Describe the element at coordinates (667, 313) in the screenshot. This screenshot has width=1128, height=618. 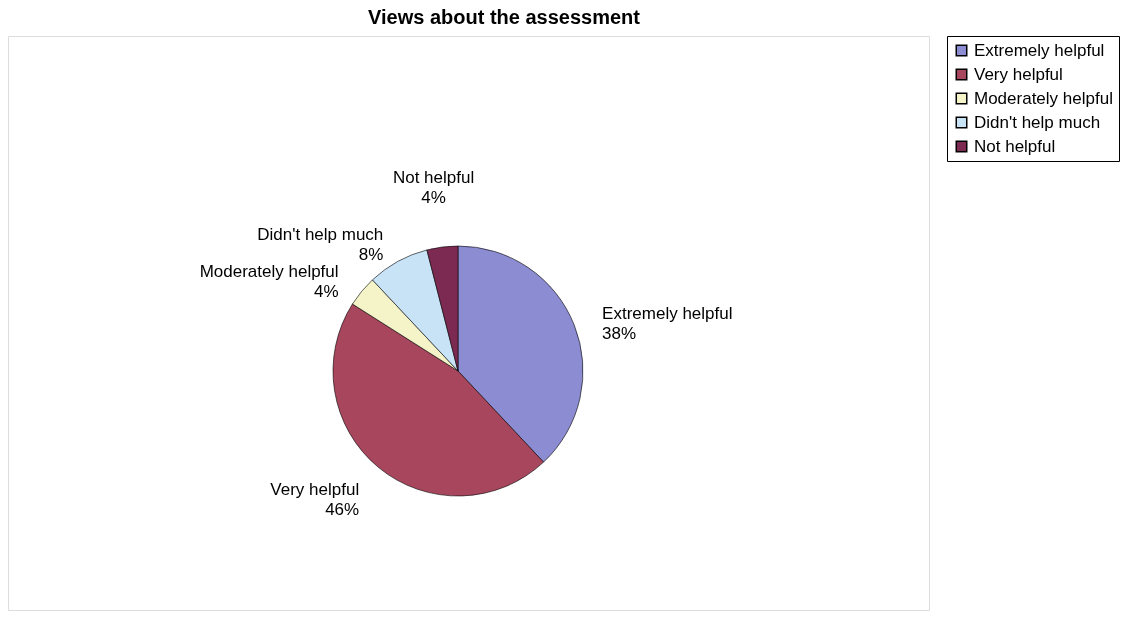
I see `slice-label: Extremely helpful` at that location.